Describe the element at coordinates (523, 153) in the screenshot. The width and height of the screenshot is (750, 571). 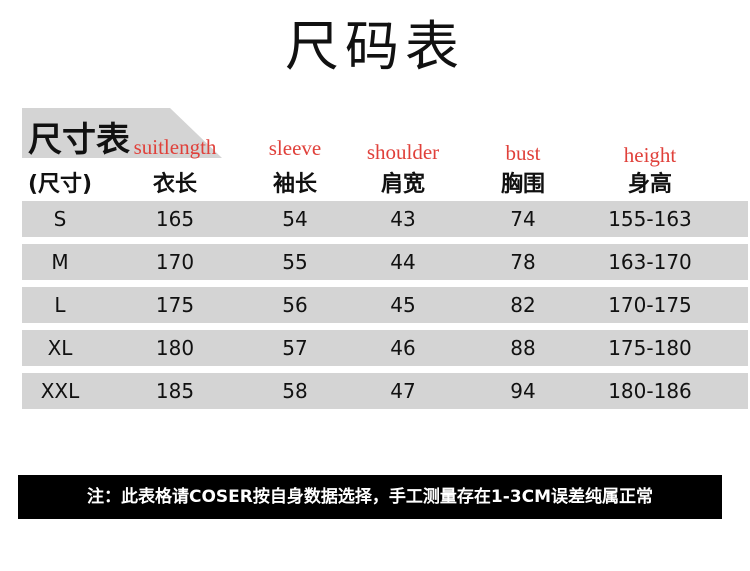
I see `column-english-label: bust` at that location.